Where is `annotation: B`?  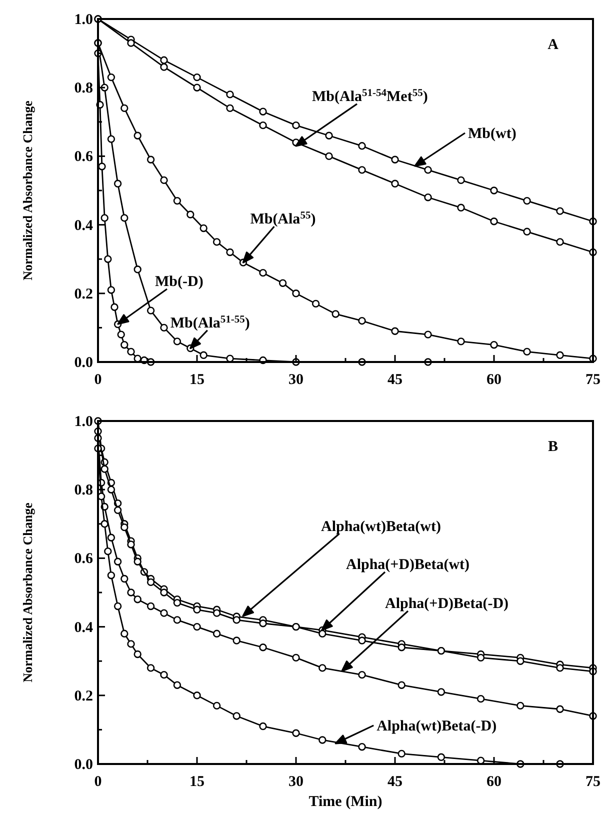 annotation: B is located at coordinates (553, 447).